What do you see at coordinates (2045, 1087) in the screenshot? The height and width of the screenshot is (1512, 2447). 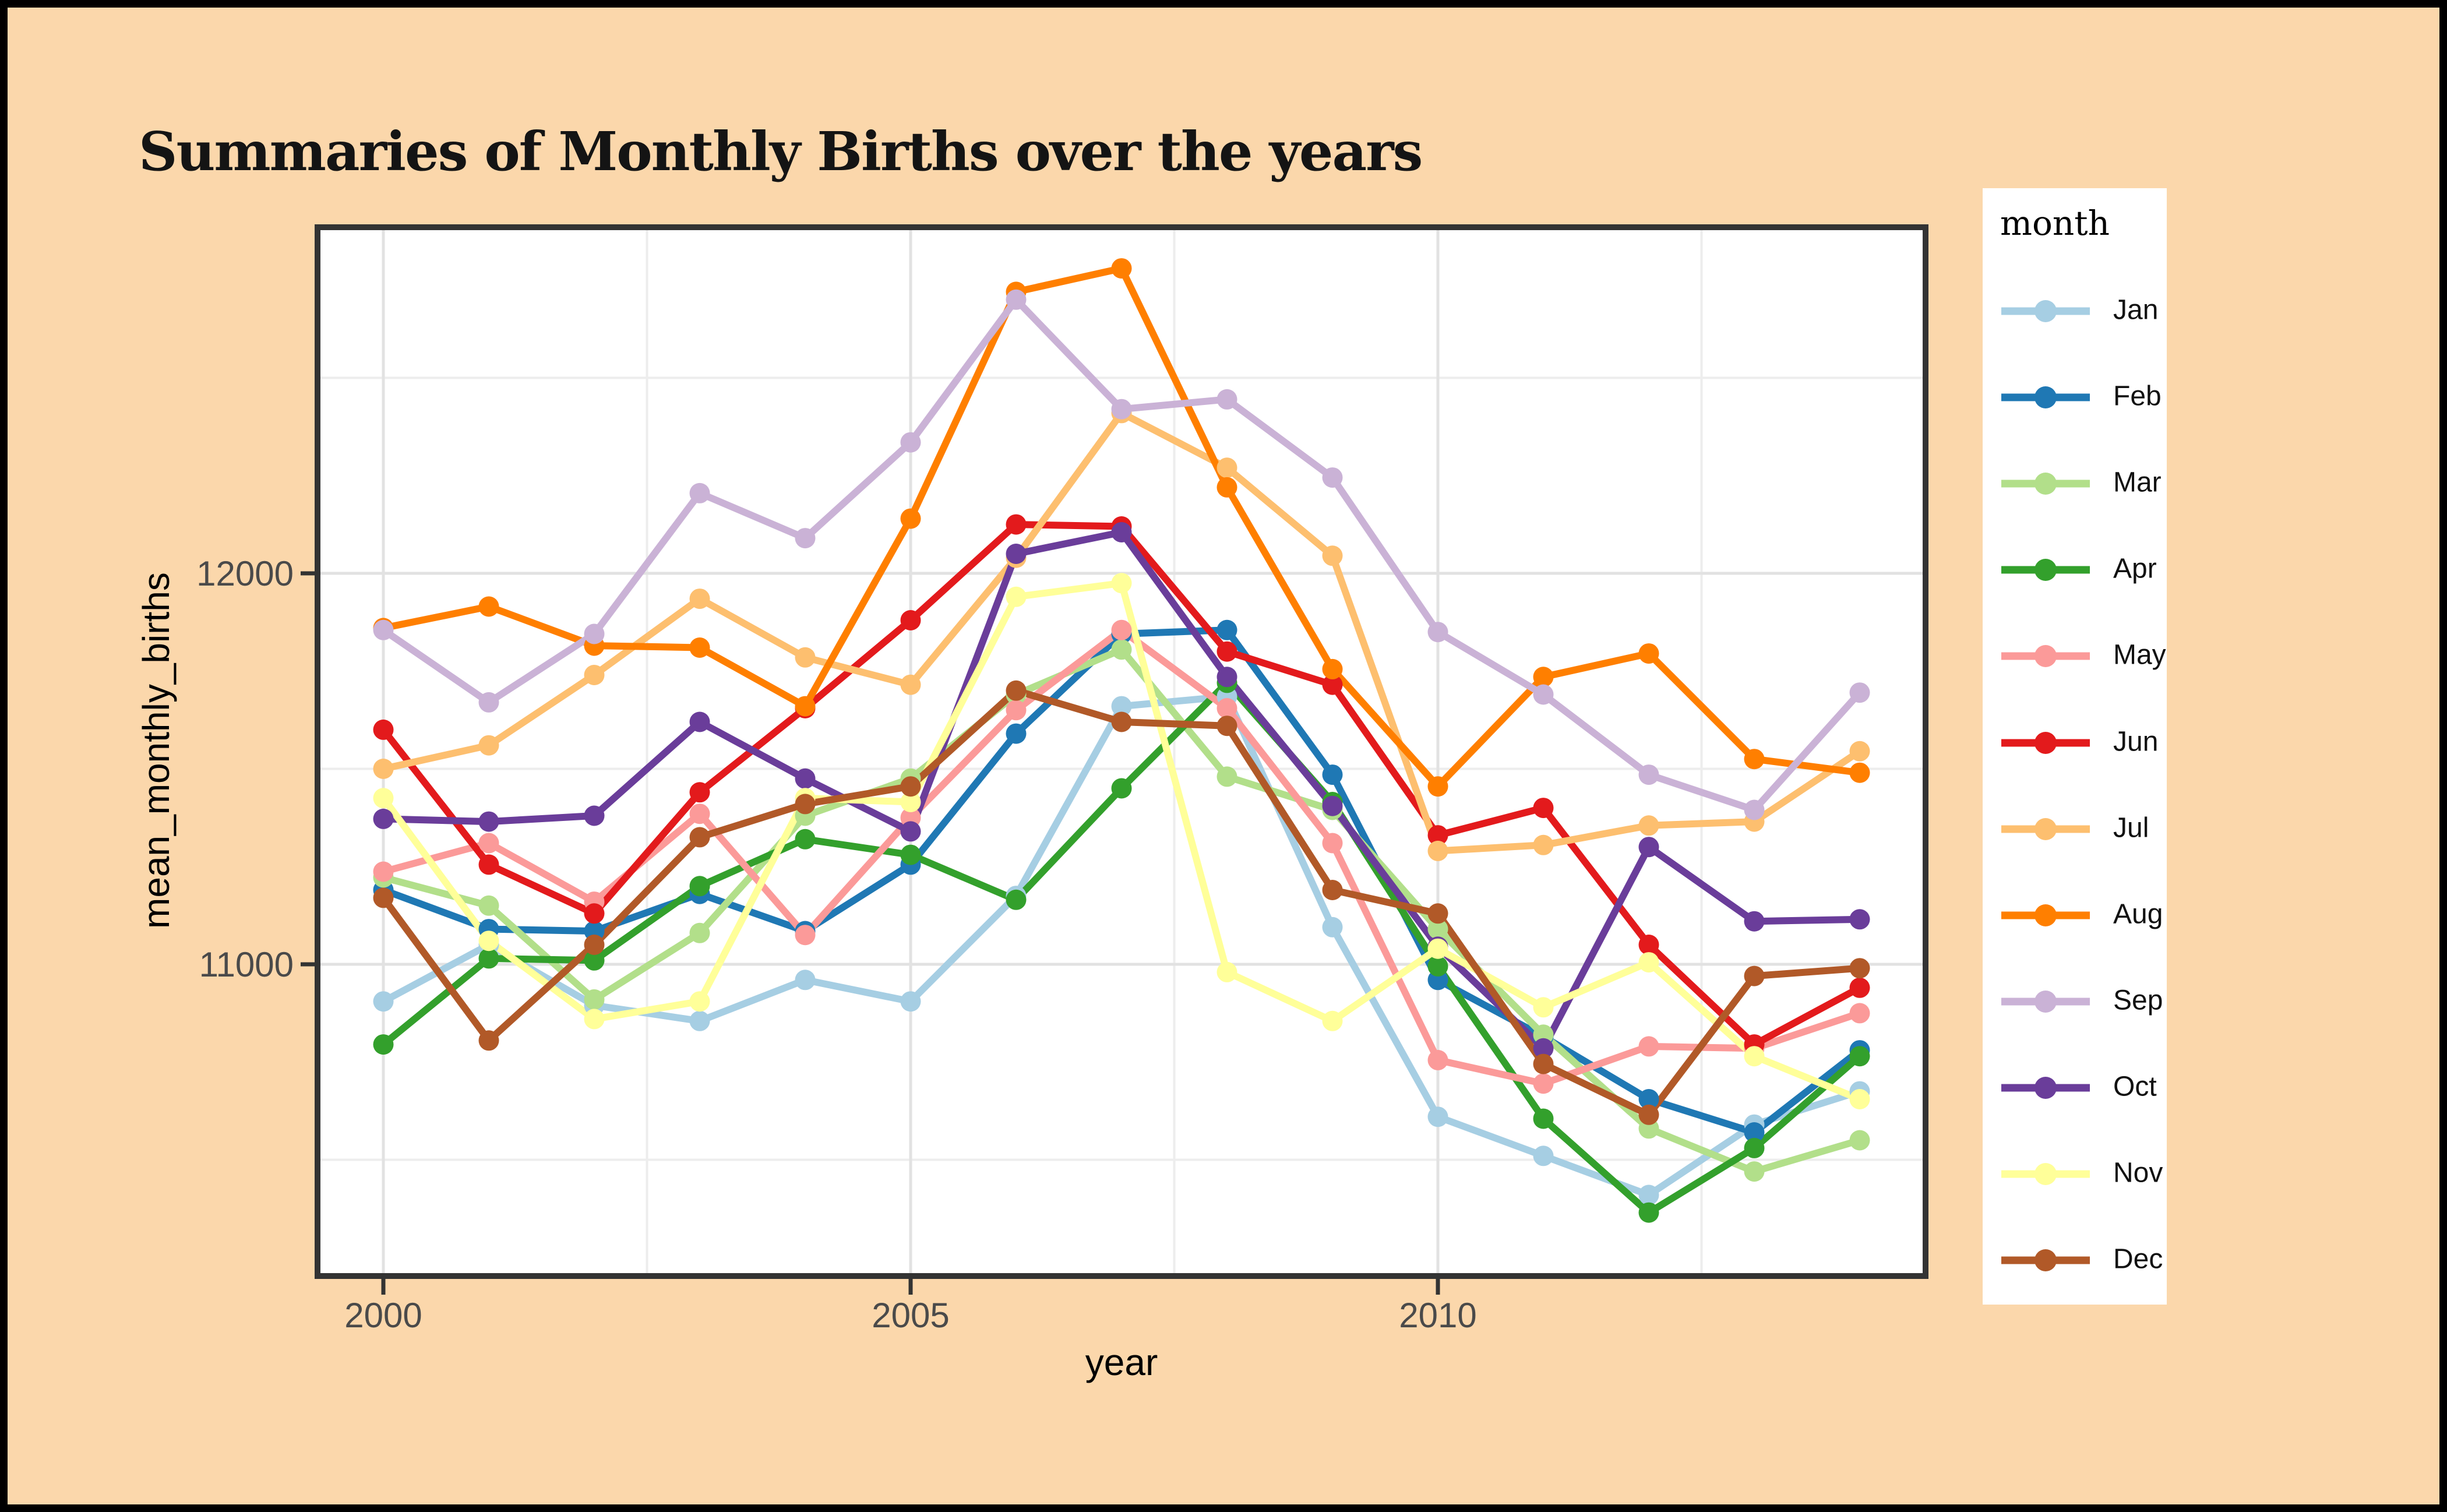 I see `legend-key-oct-icon` at bounding box center [2045, 1087].